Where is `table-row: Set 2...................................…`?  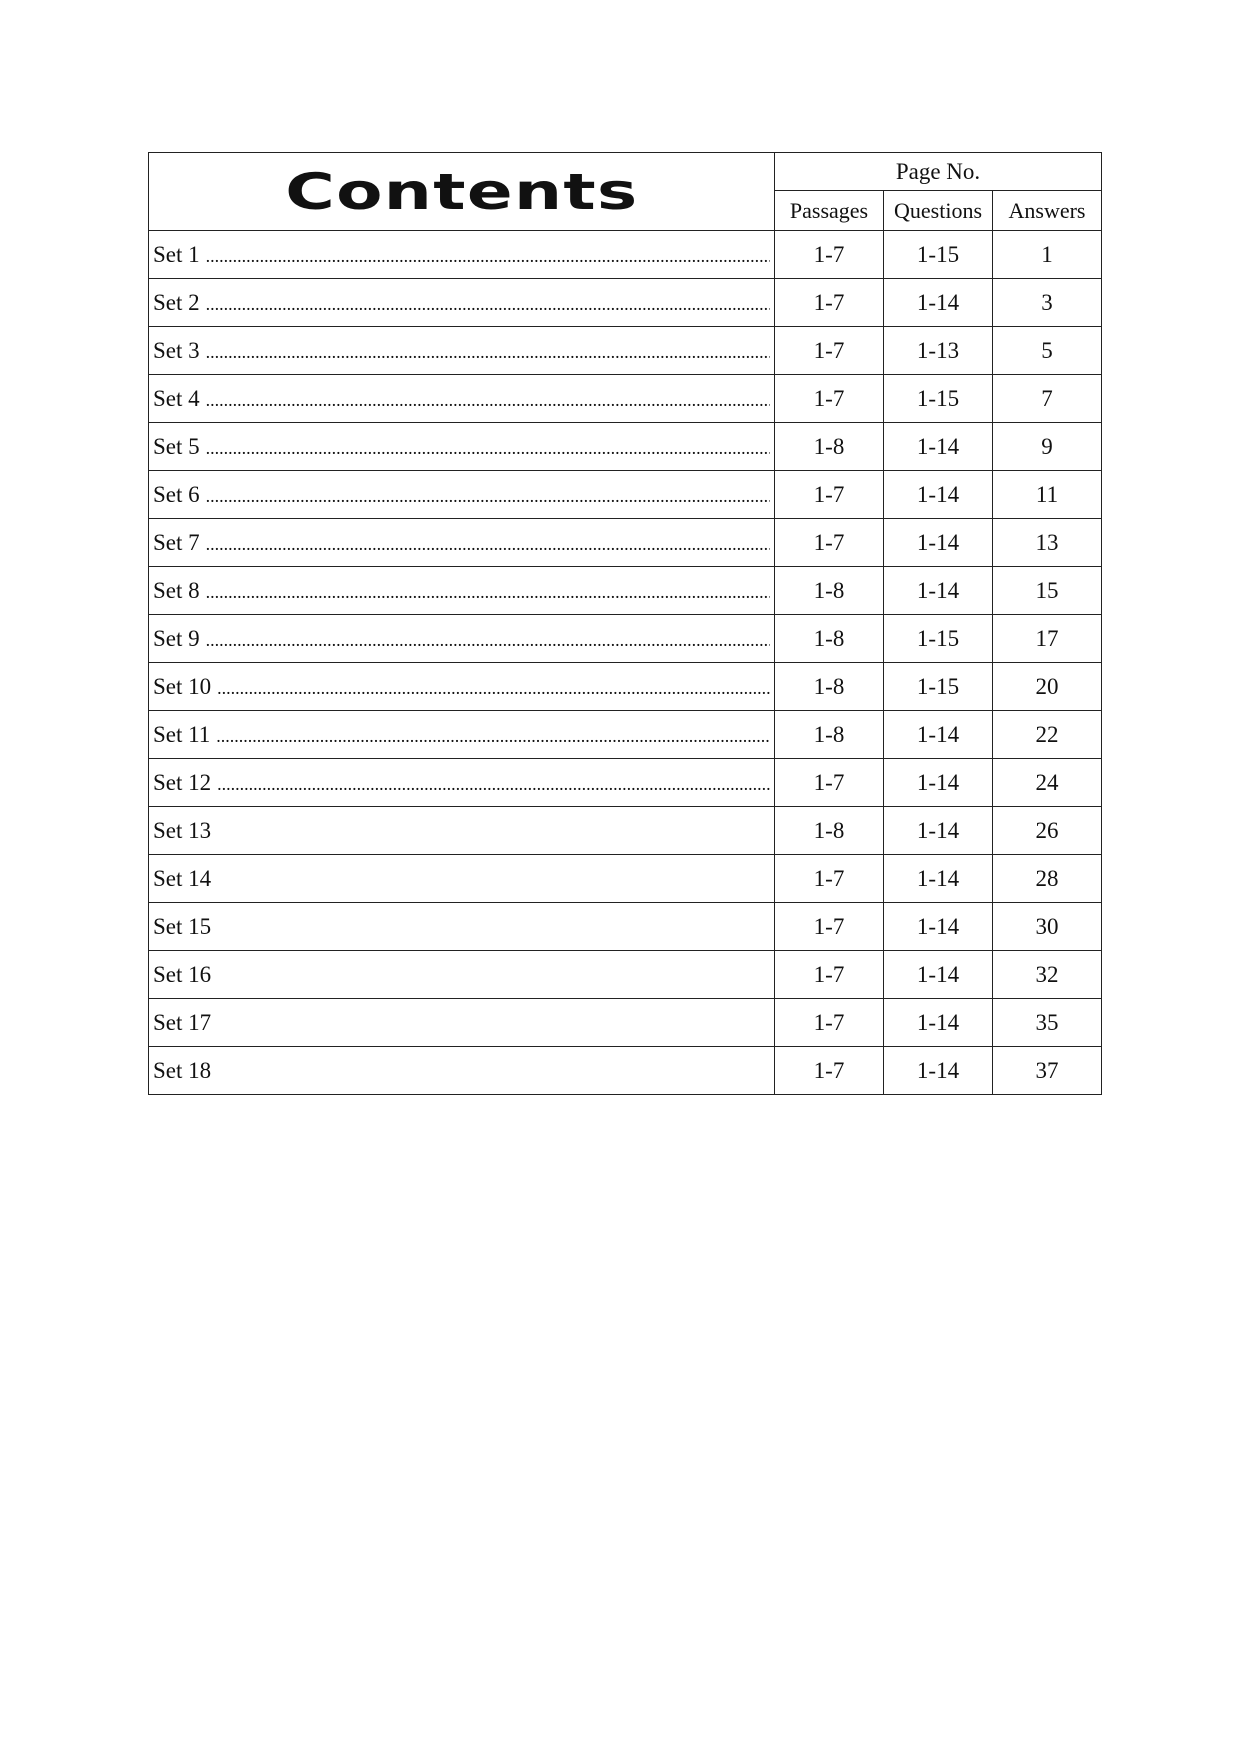 table-row: Set 2...................................… is located at coordinates (625, 302).